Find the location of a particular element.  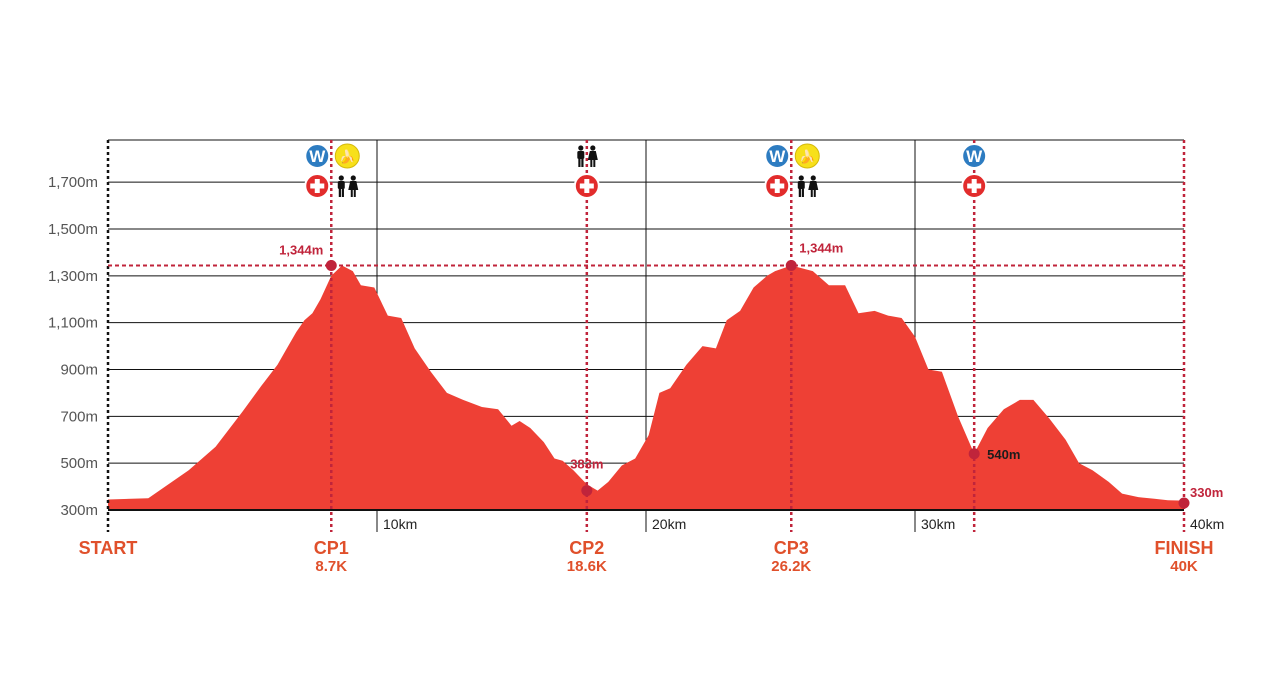

y-tick-label: 900m is located at coordinates (79, 369).